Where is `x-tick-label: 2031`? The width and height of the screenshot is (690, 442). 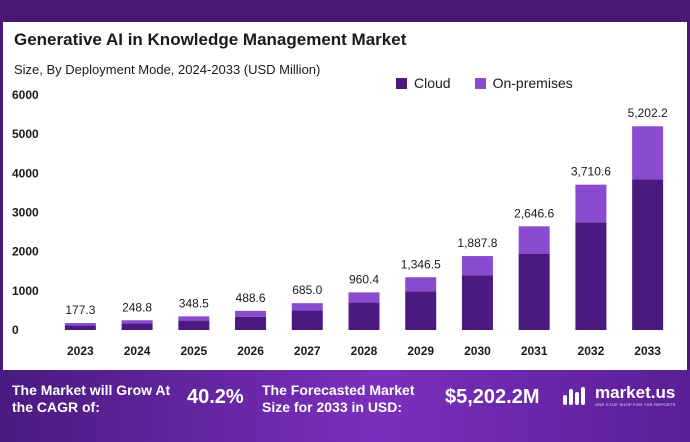 x-tick-label: 2031 is located at coordinates (534, 351).